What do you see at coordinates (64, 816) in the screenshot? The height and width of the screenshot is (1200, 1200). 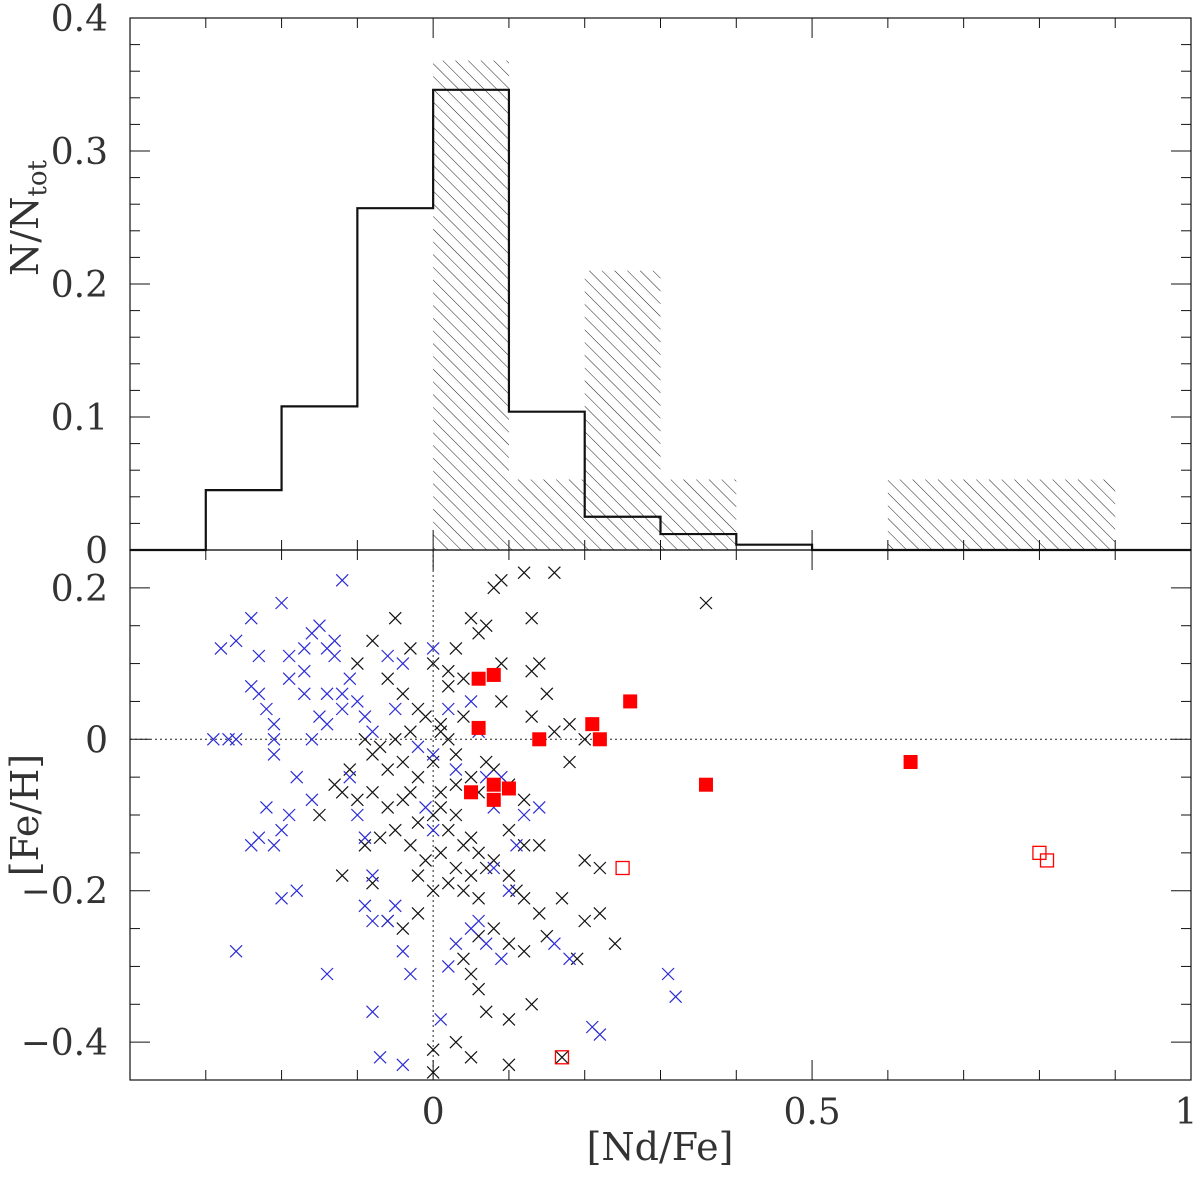 I see `scatter-y-tick-labels: −0.4 −0.2 0 0.2` at bounding box center [64, 816].